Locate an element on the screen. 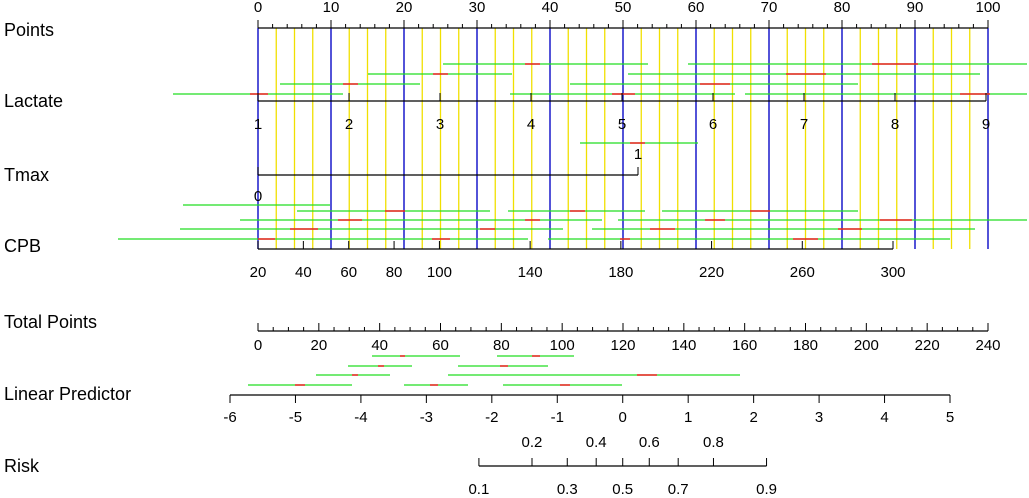  tick-label: 0.9 is located at coordinates (766, 489).